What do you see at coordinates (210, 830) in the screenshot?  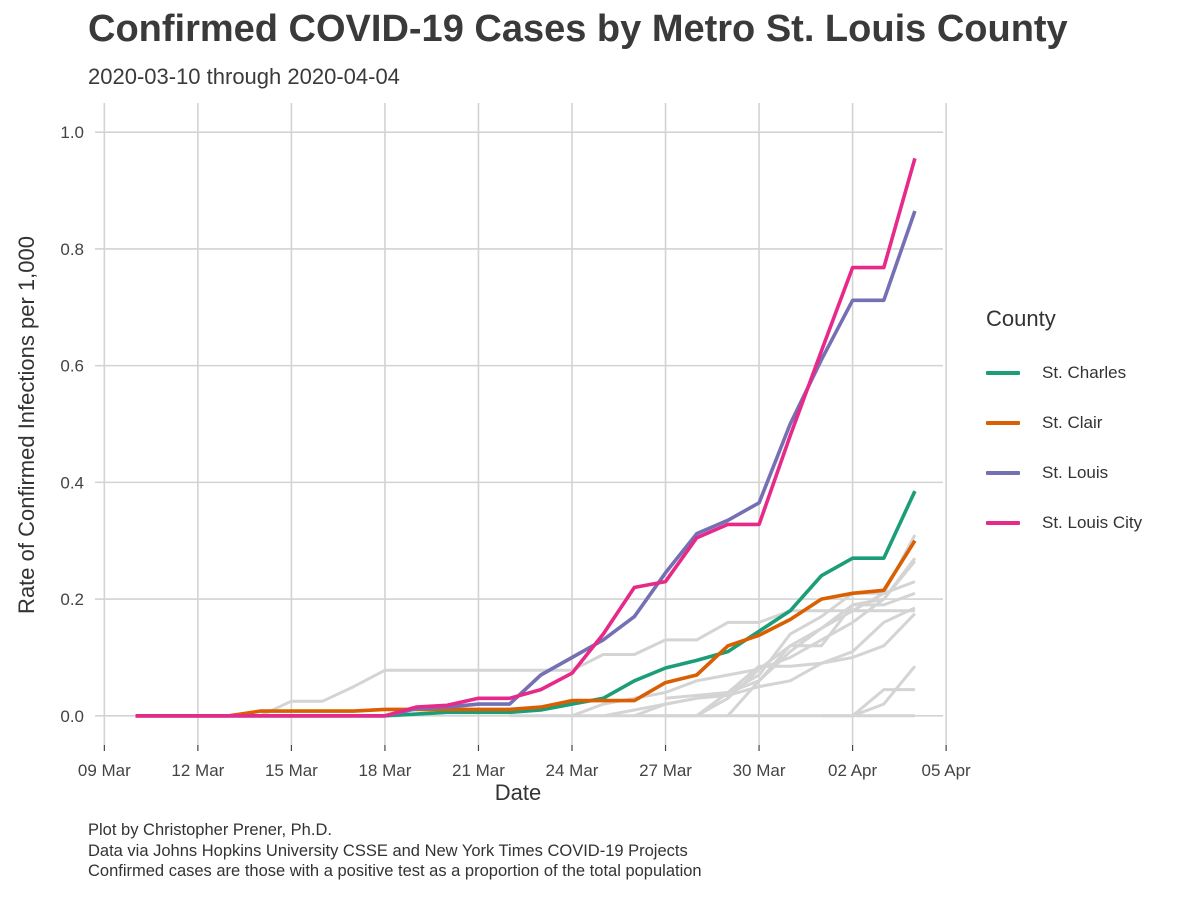 I see `caption-line-author: Plot by Christopher Prener, Ph.D.` at bounding box center [210, 830].